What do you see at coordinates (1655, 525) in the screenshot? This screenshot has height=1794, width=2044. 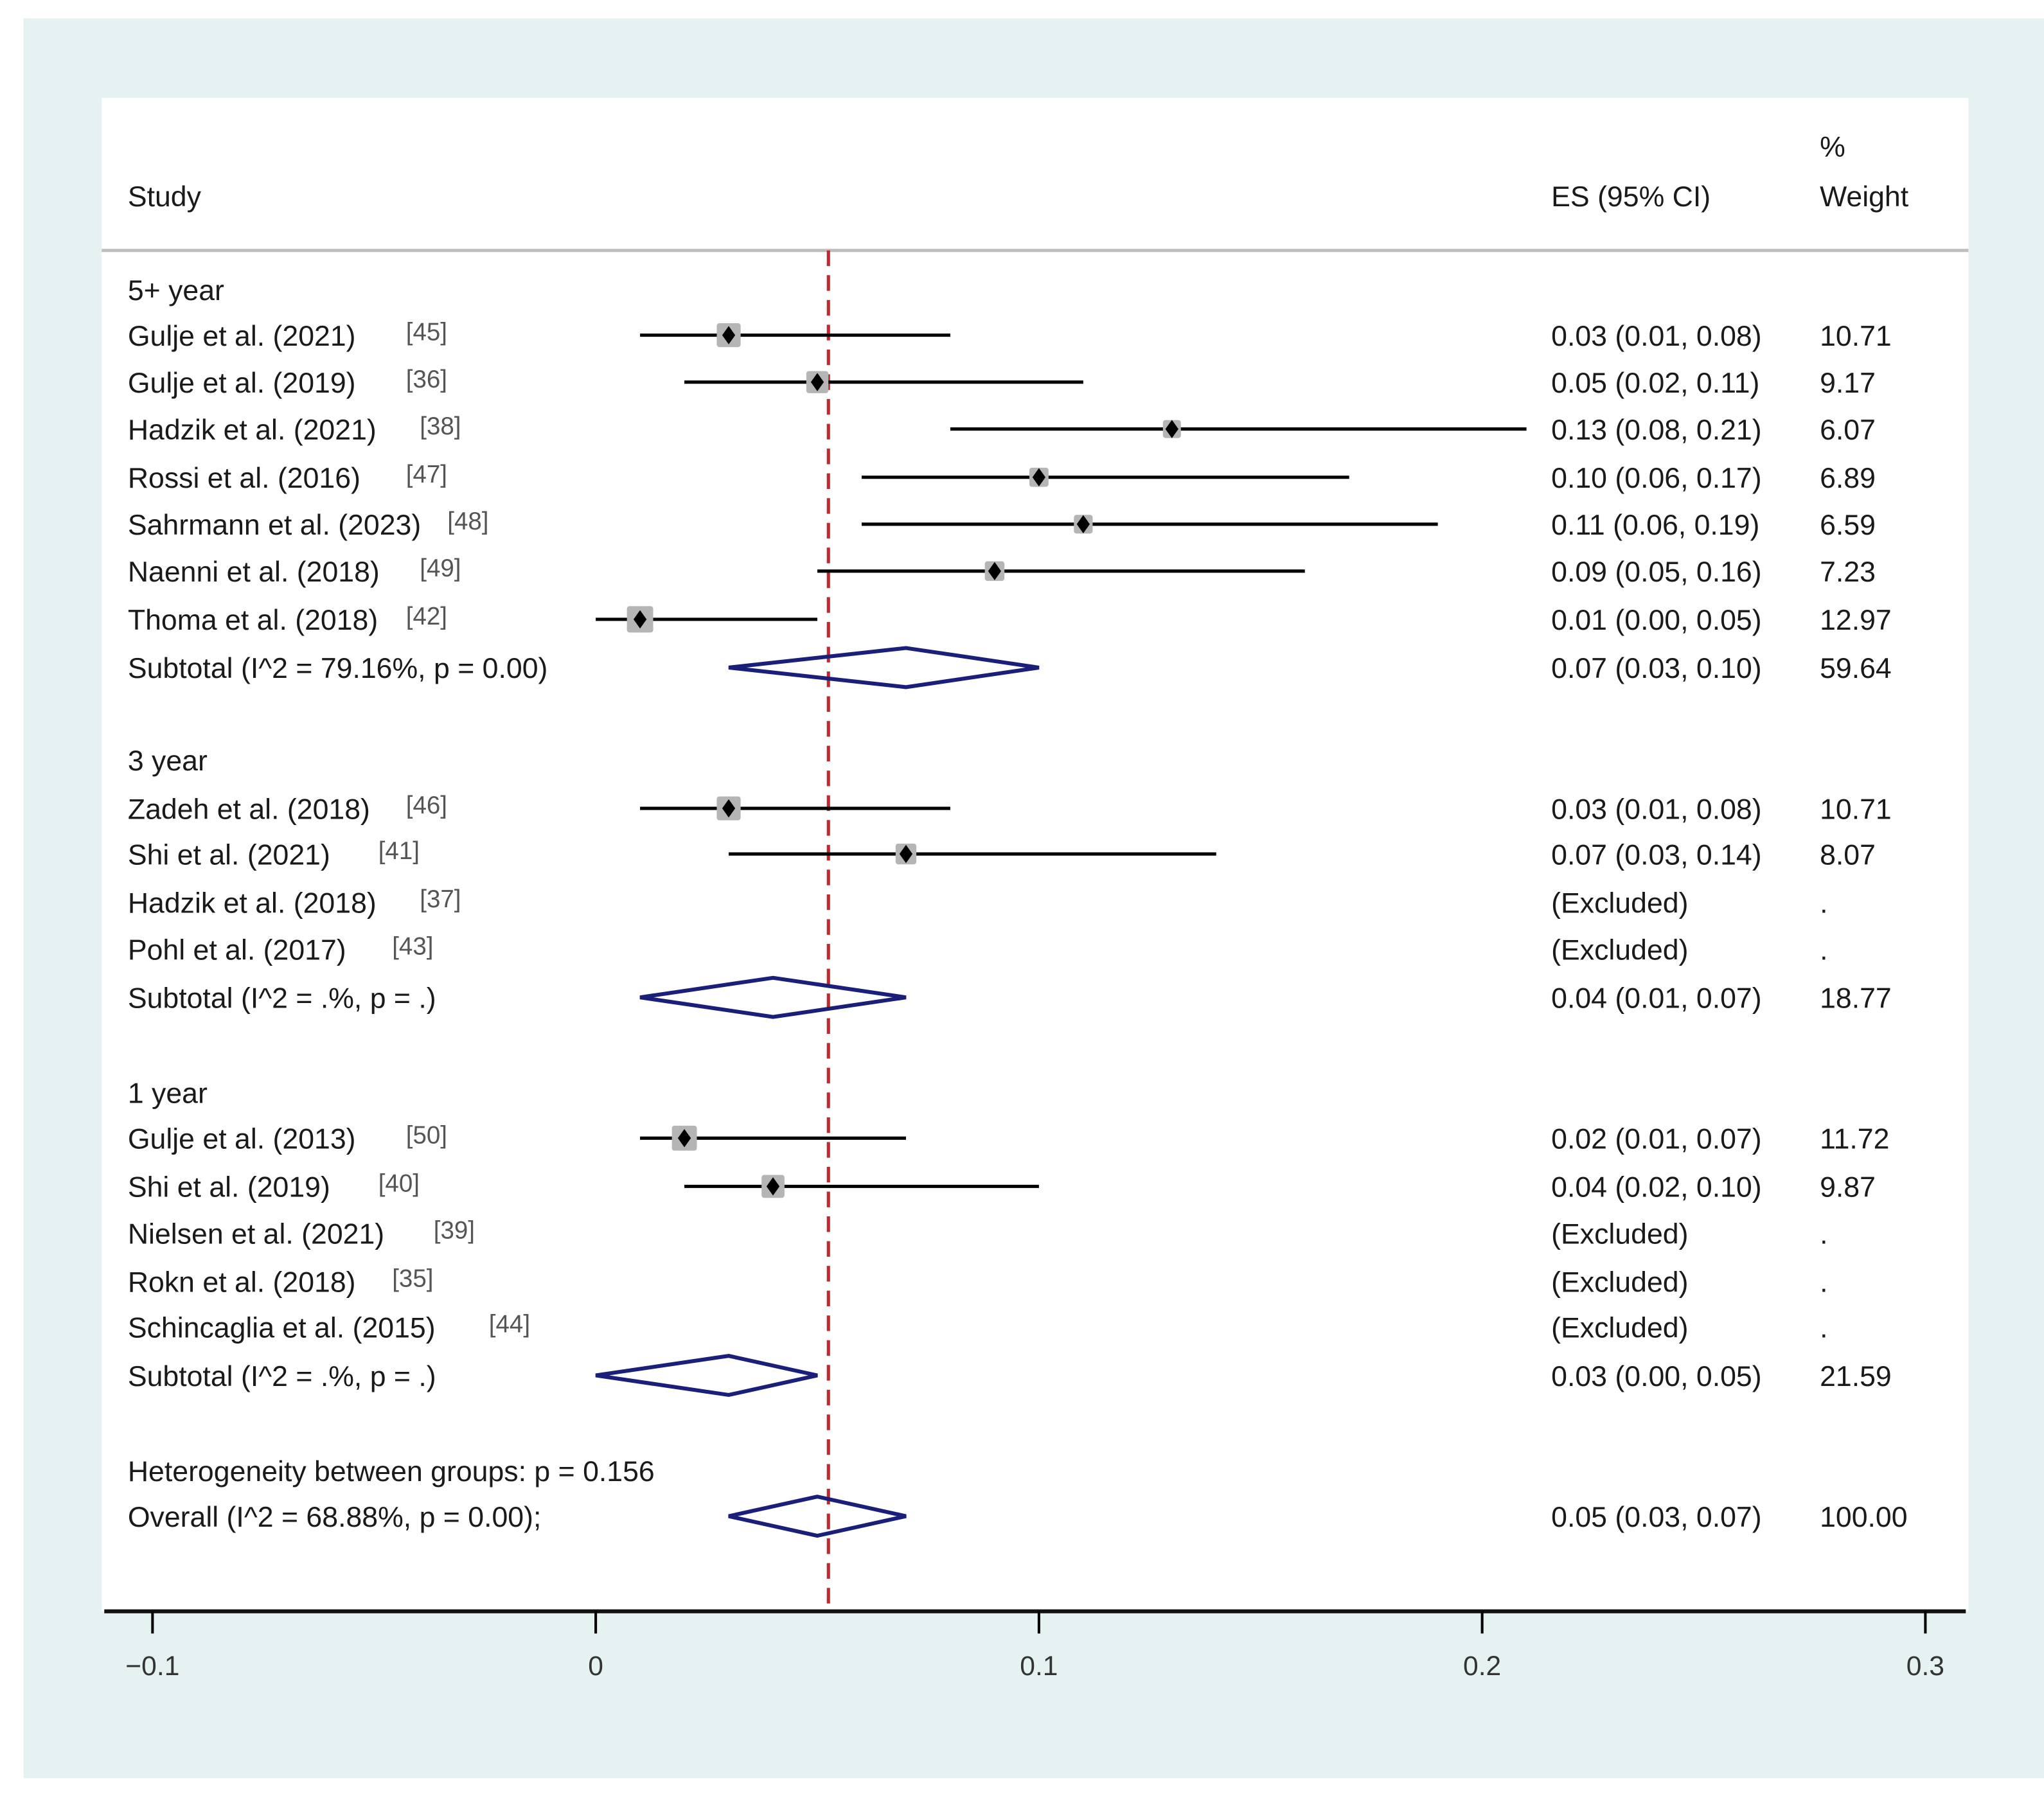 I see `es-value: 0.11 (0.06, 0.19)` at bounding box center [1655, 525].